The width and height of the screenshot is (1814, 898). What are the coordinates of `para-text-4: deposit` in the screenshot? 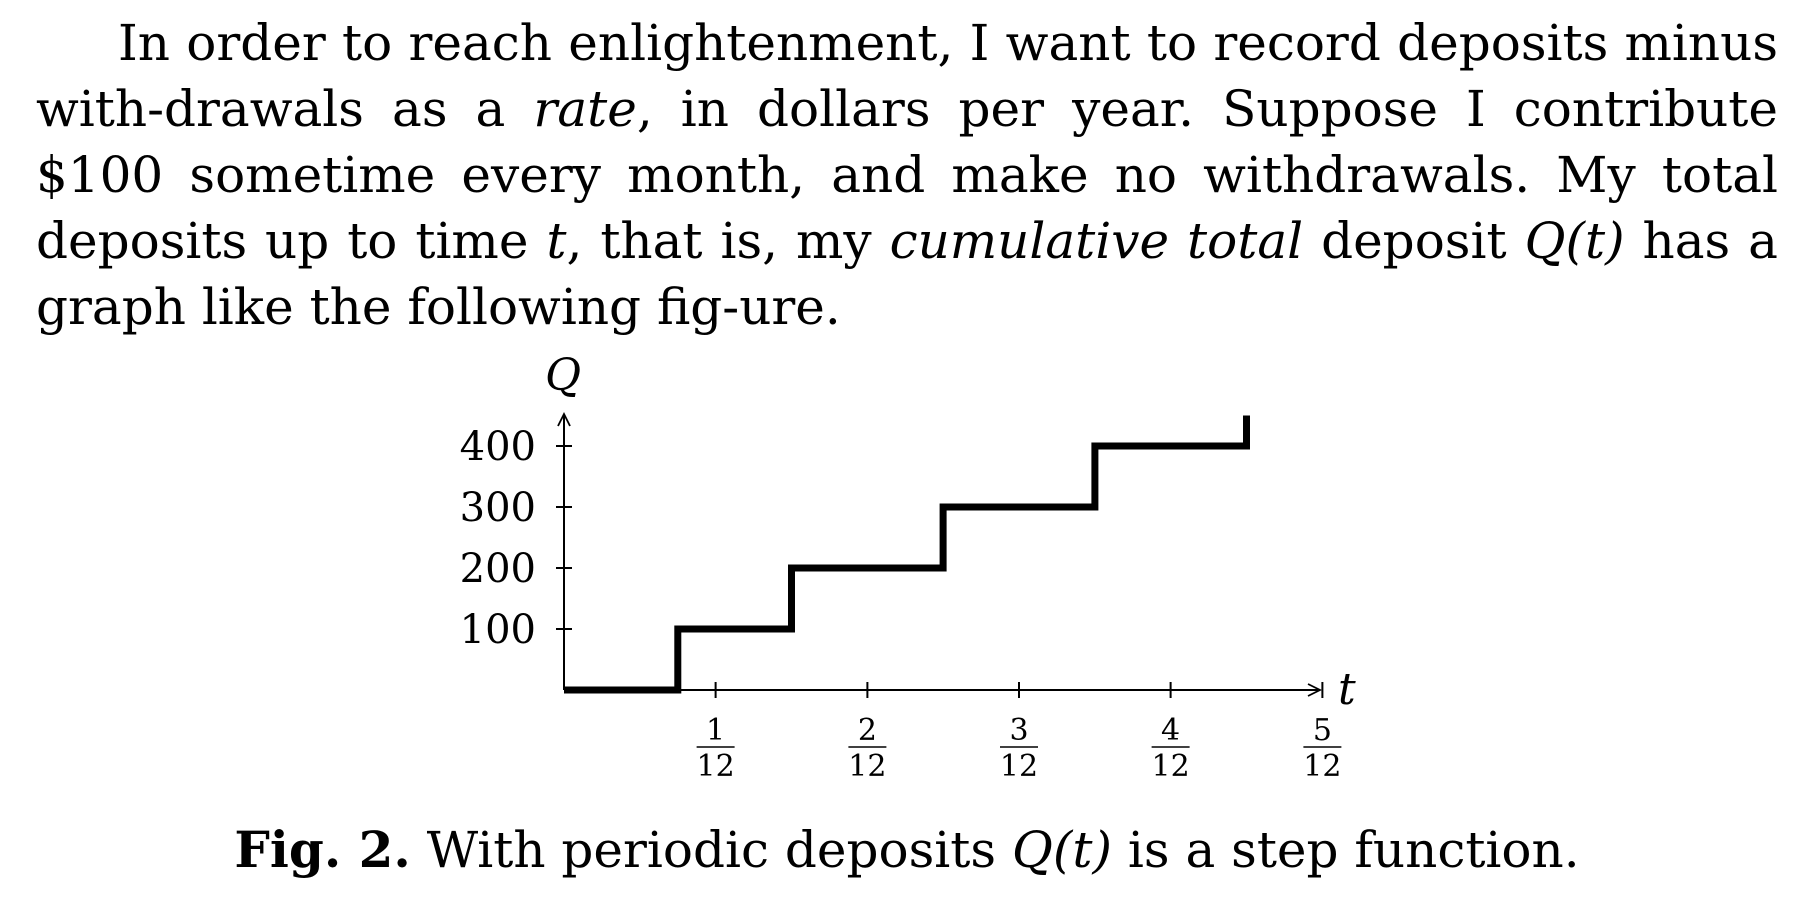 It's located at (1414, 241).